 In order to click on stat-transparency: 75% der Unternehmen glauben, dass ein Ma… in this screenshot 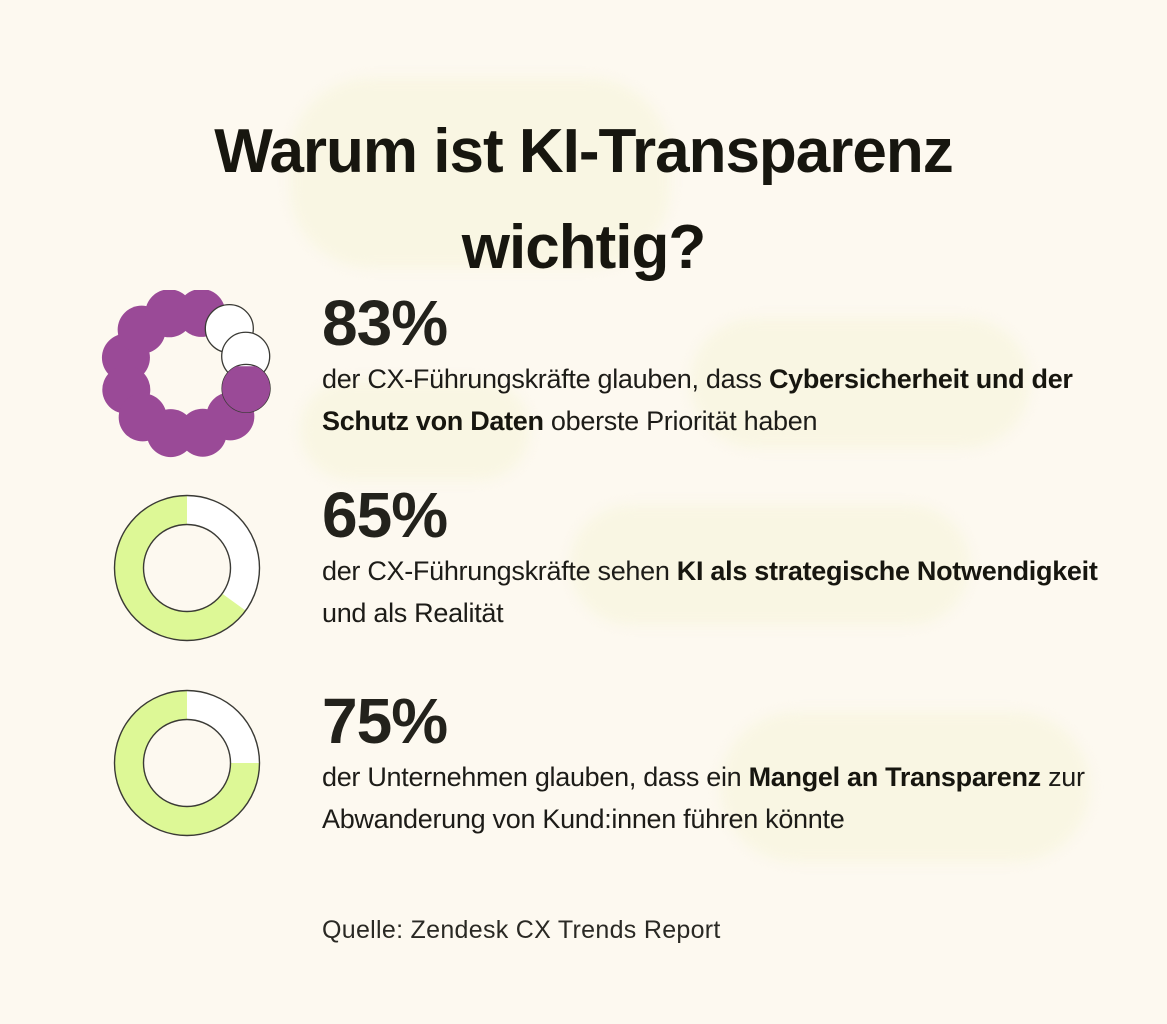, I will do `click(712, 764)`.